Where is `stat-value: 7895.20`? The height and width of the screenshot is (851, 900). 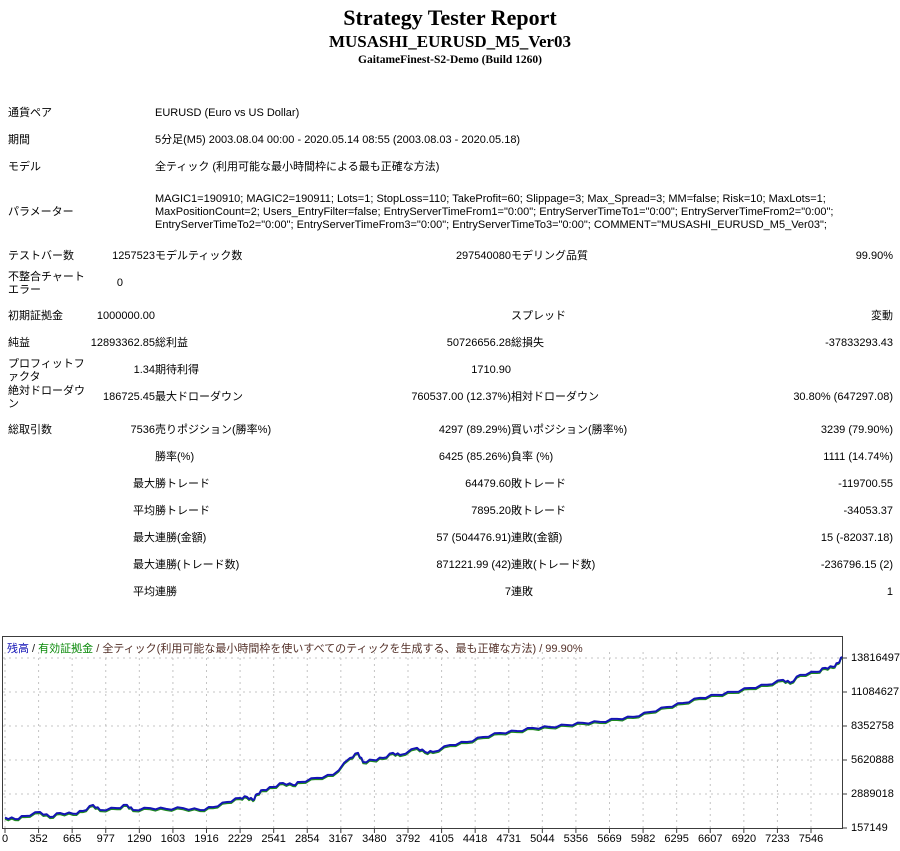
stat-value: 7895.20 is located at coordinates (491, 511).